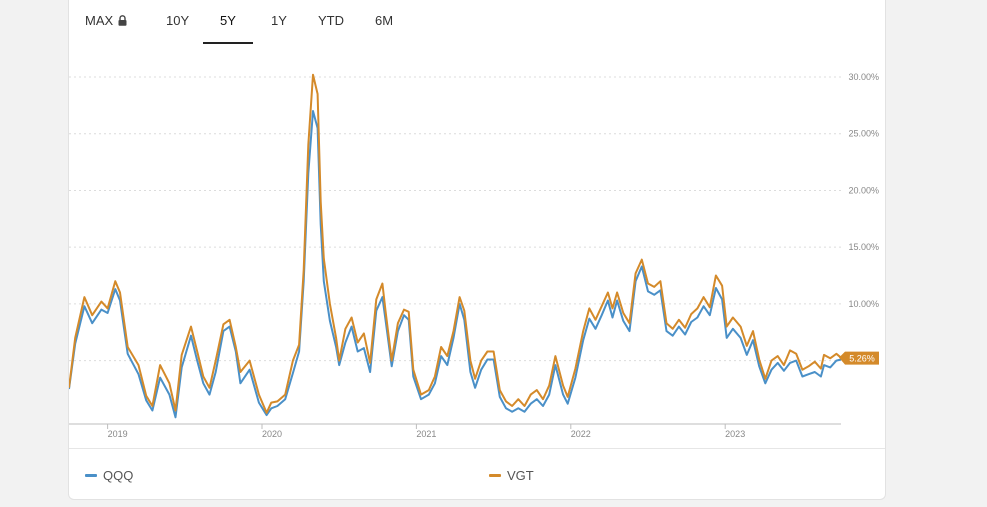 The height and width of the screenshot is (507, 987). What do you see at coordinates (118, 434) in the screenshot?
I see `x-tick-label: 2019` at bounding box center [118, 434].